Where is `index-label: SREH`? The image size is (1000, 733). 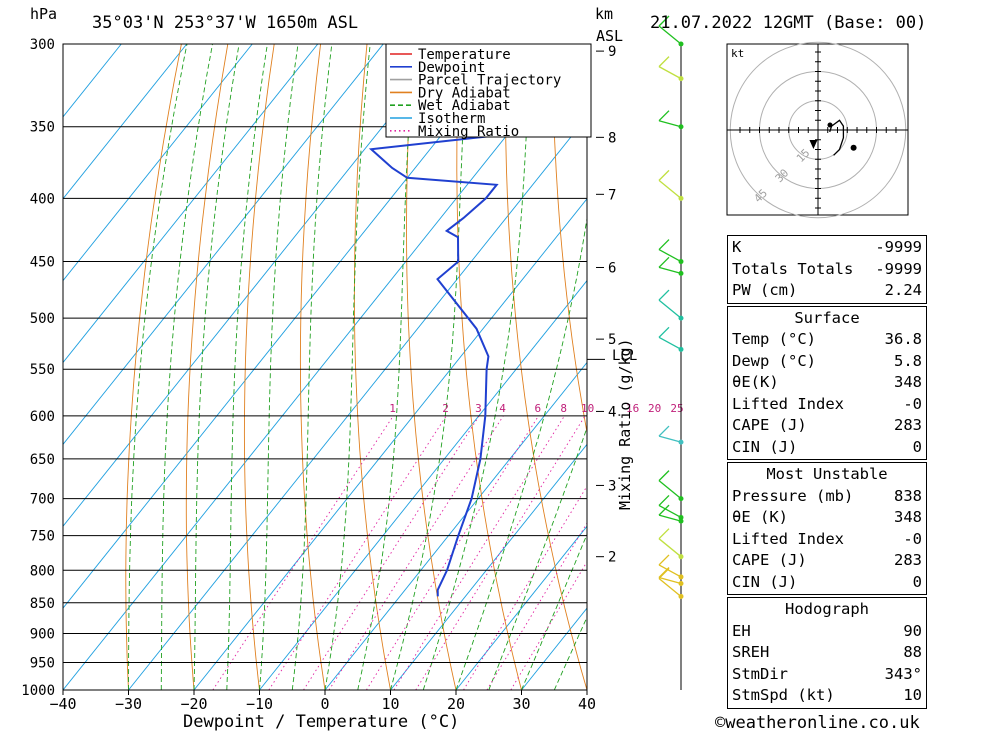
index-label: SREH is located at coordinates (751, 652).